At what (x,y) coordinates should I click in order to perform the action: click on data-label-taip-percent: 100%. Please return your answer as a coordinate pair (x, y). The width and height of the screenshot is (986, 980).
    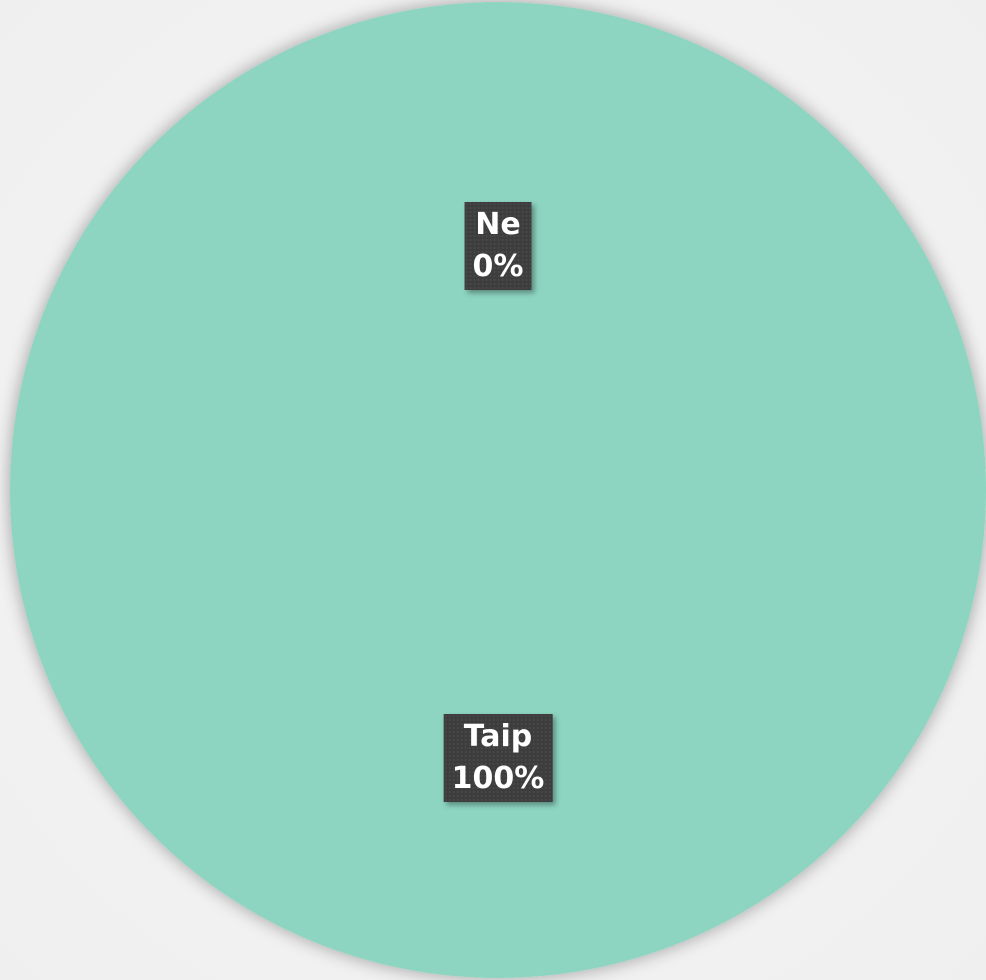
    Looking at the image, I should click on (498, 779).